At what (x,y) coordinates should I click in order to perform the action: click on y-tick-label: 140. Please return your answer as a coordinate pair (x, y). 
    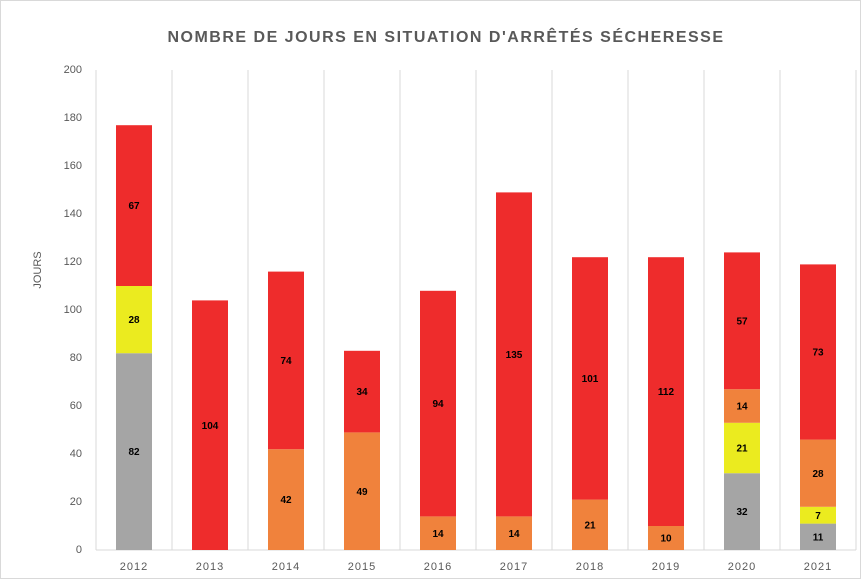
    Looking at the image, I should click on (73, 214).